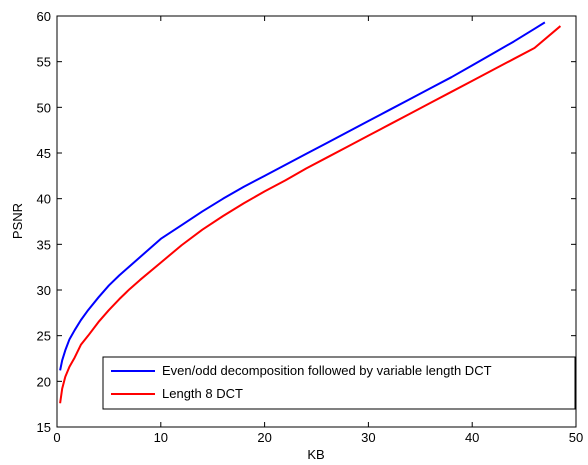 The height and width of the screenshot is (465, 588). What do you see at coordinates (44, 244) in the screenshot?
I see `y-tick-label: 35` at bounding box center [44, 244].